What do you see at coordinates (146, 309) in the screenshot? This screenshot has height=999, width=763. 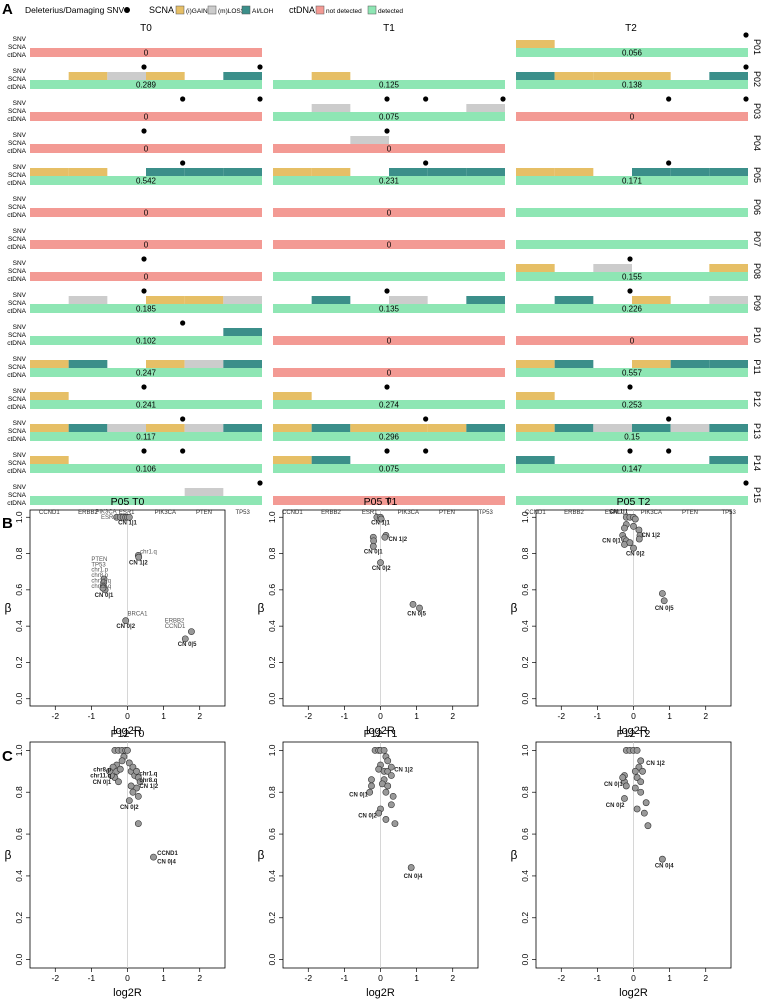 I see `ctdna-value: 0.185` at bounding box center [146, 309].